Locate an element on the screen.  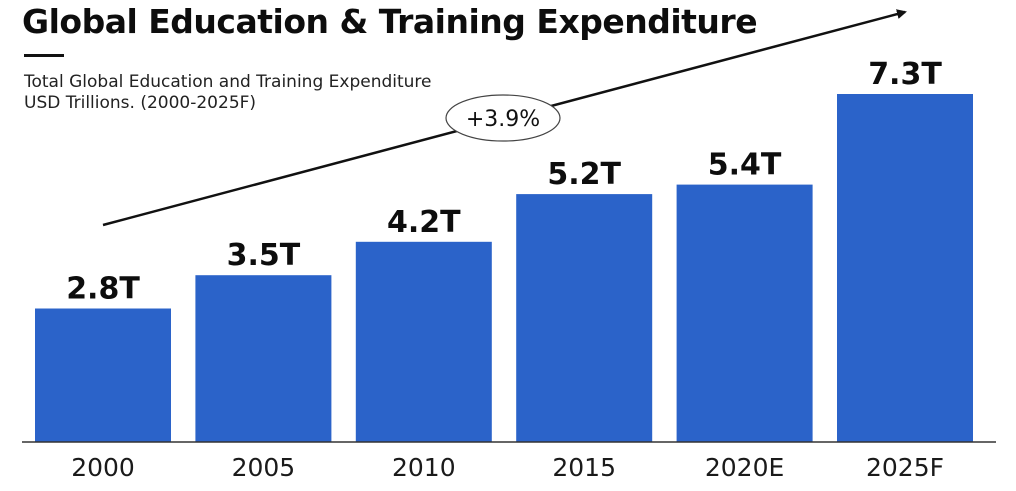
title-underline is located at coordinates (44, 55).